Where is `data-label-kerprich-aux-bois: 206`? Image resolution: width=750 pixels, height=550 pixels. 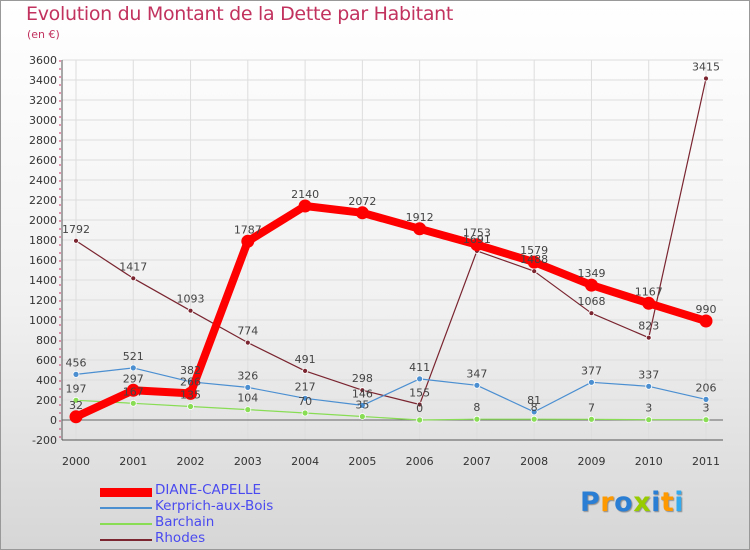
data-label-kerprich-aux-bois: 206 is located at coordinates (706, 387).